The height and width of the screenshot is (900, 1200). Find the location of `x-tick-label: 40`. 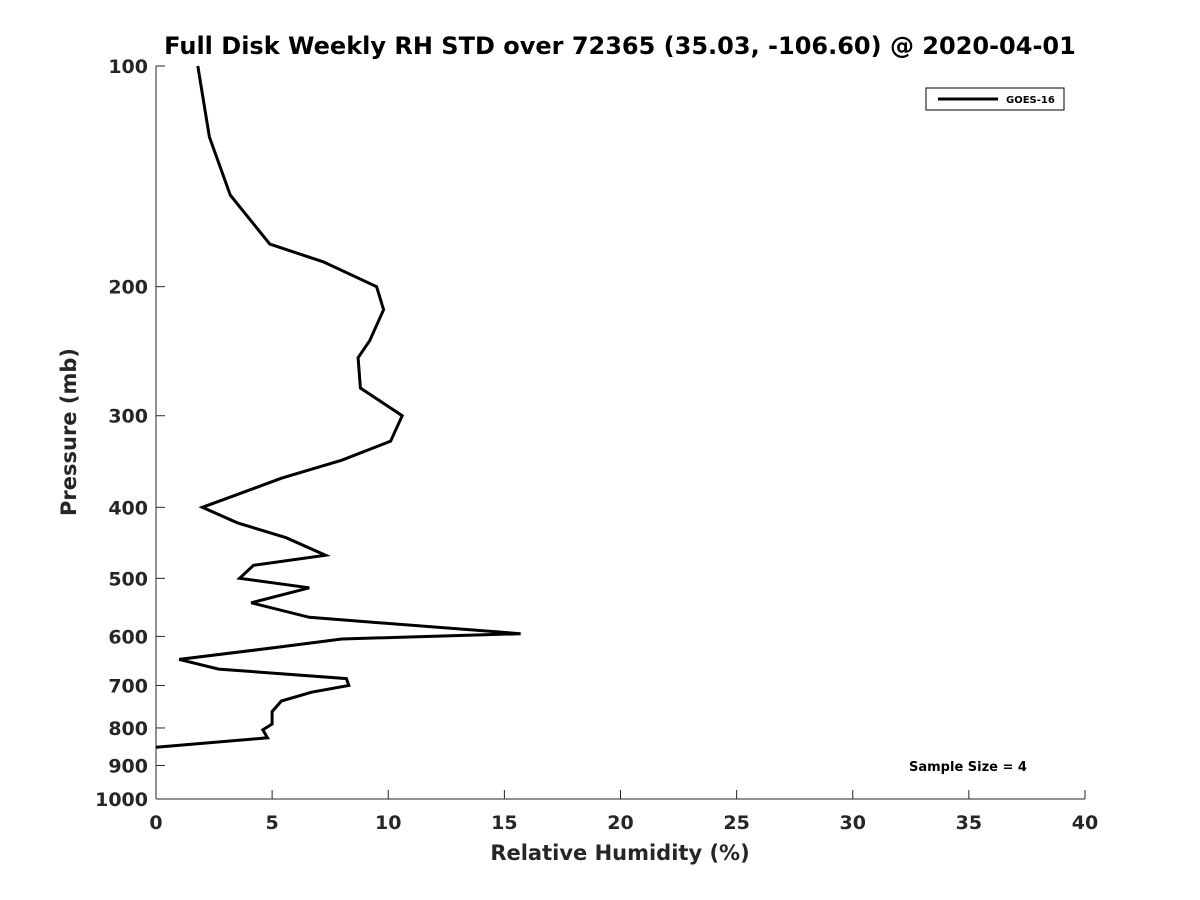

x-tick-label: 40 is located at coordinates (1085, 823).